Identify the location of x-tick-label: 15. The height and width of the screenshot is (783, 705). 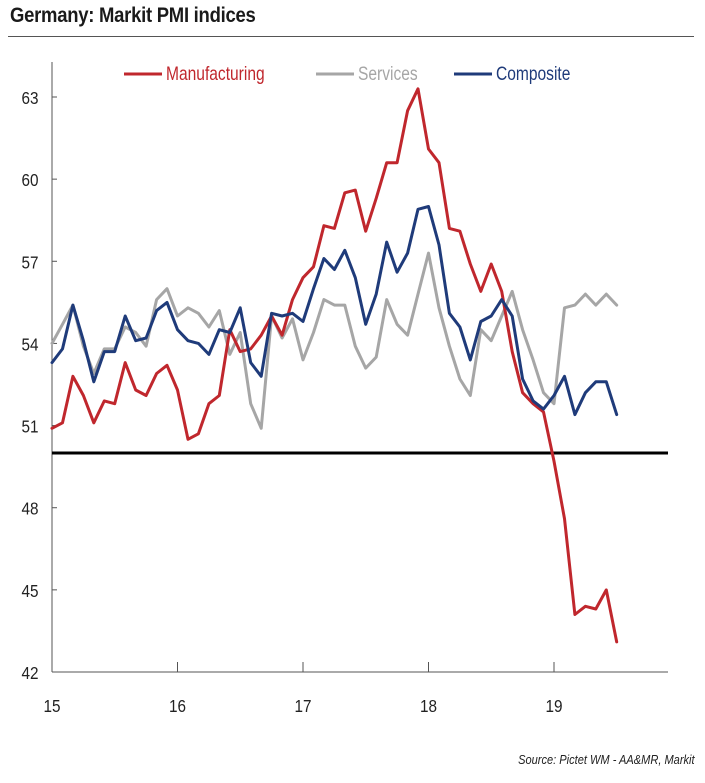
(51, 706).